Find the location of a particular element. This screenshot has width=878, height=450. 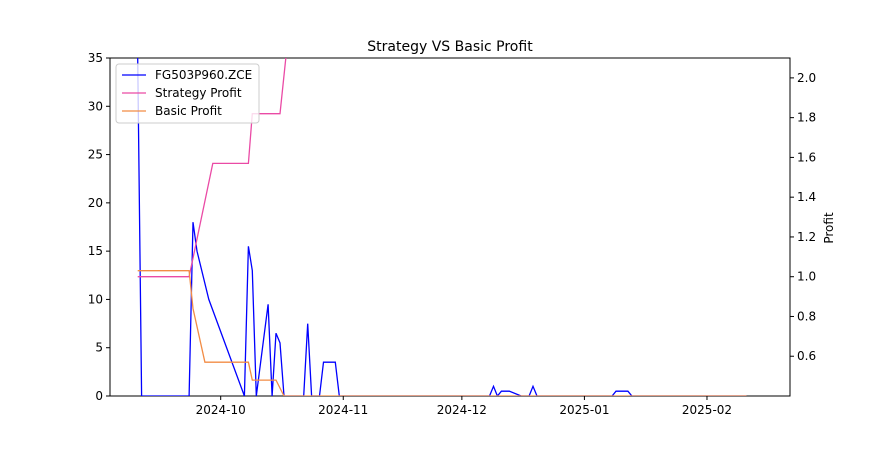

chart-title: Strategy VS Basic Profit is located at coordinates (450, 47).